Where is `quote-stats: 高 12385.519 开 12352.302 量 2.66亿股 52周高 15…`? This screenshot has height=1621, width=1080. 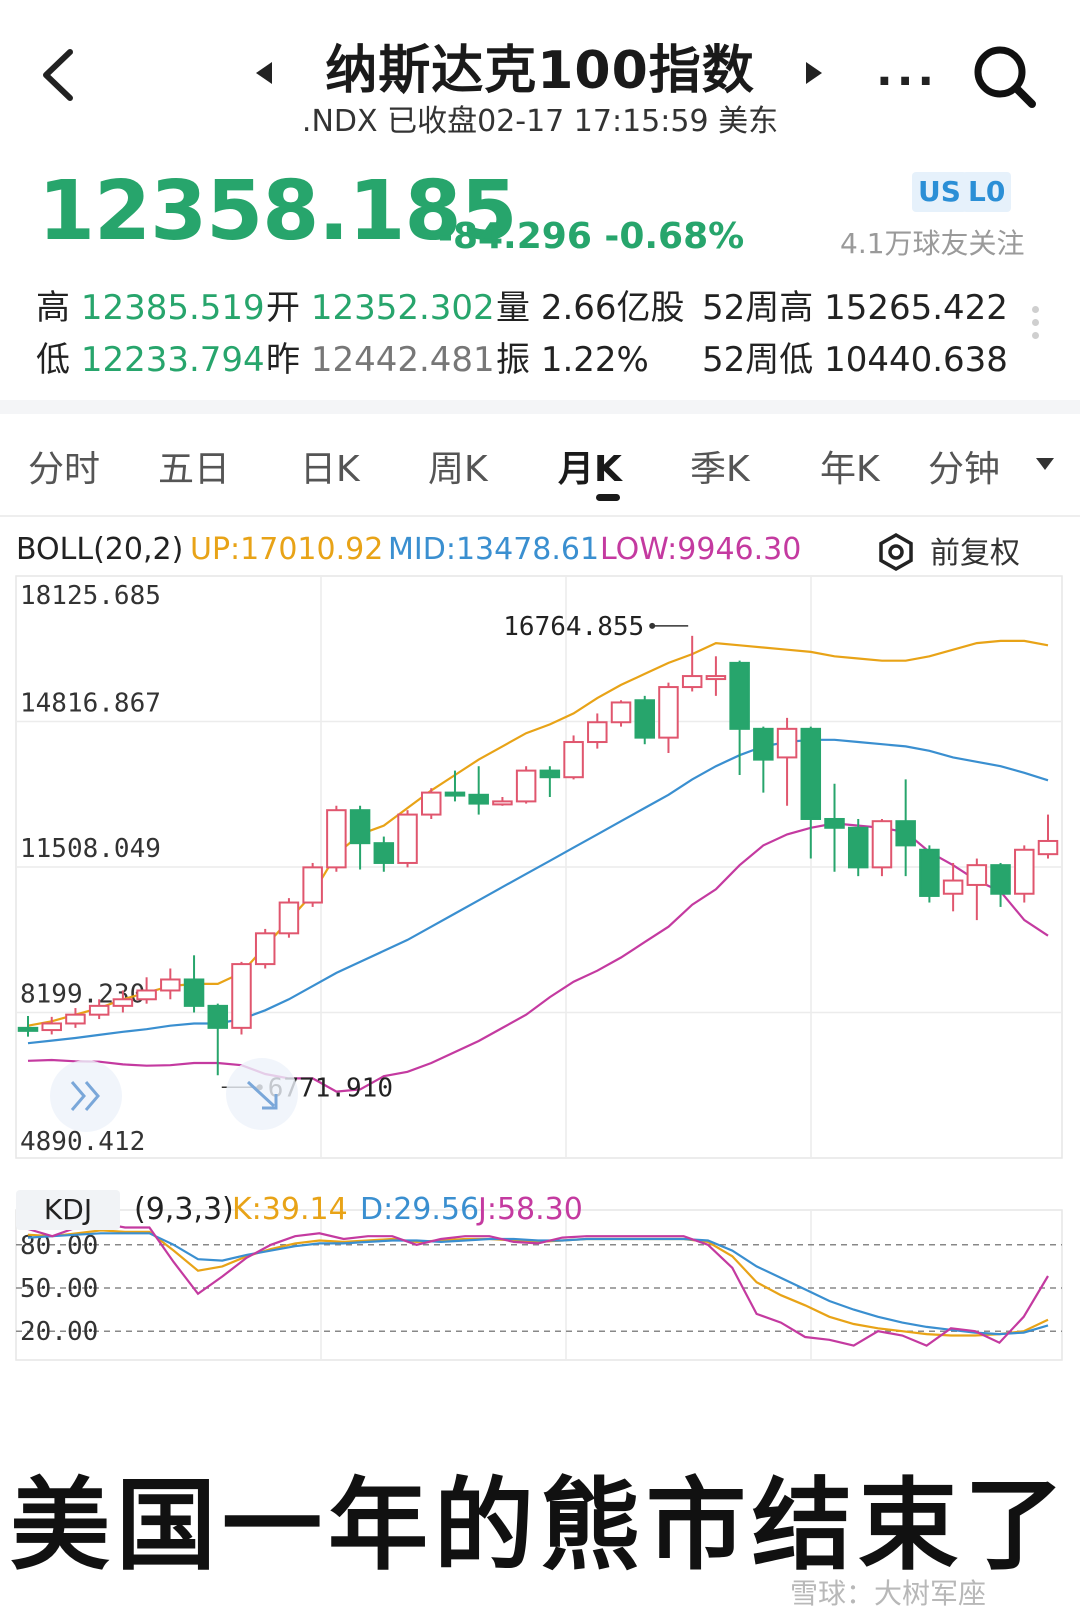
quote-stats: 高 12385.519 开 12352.302 量 2.66亿股 52周高 15… is located at coordinates (540, 330).